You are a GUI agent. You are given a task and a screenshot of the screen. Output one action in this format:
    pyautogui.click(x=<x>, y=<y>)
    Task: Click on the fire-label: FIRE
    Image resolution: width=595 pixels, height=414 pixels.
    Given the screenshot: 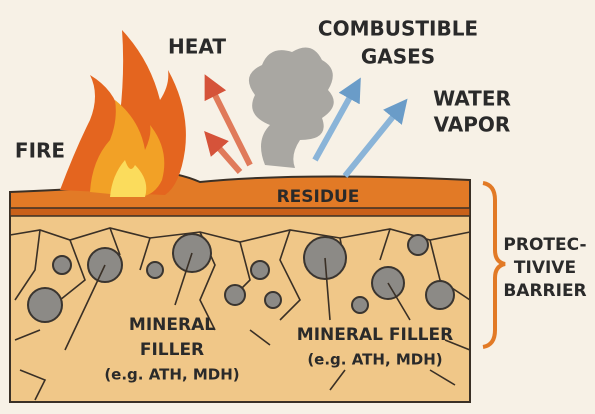 What is the action you would take?
    pyautogui.click(x=40, y=151)
    